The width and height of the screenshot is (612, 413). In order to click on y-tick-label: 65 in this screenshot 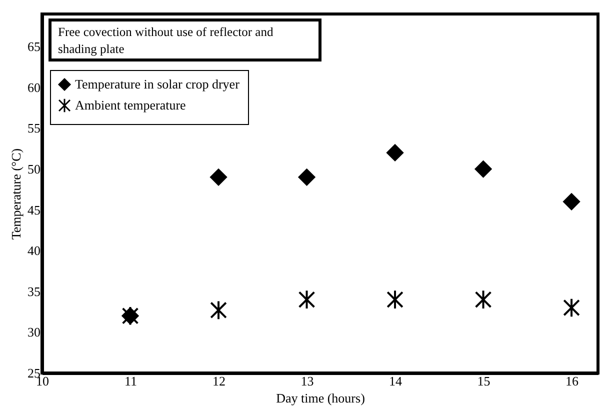, I will do `click(34, 46)`.